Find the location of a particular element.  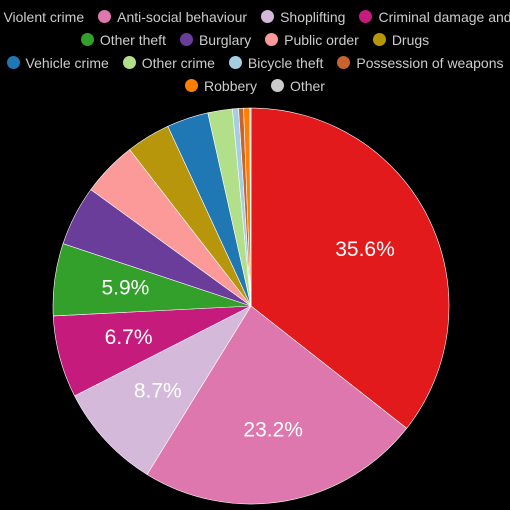

legend-label: Burglary is located at coordinates (225, 39).